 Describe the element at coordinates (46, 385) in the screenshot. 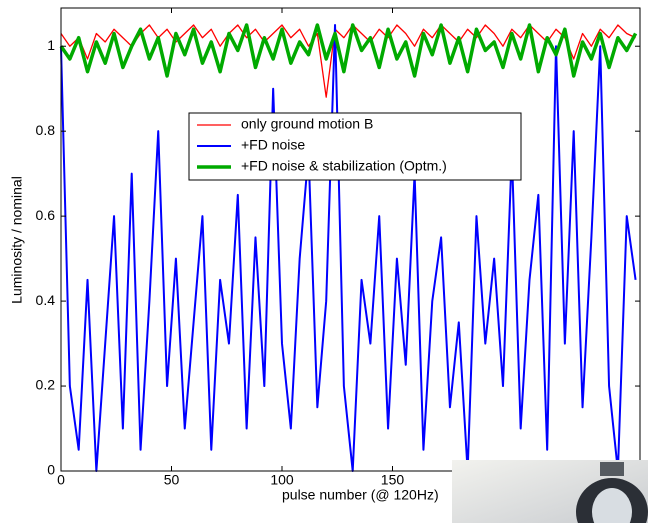

I see `y-tick-label: 0.2` at that location.